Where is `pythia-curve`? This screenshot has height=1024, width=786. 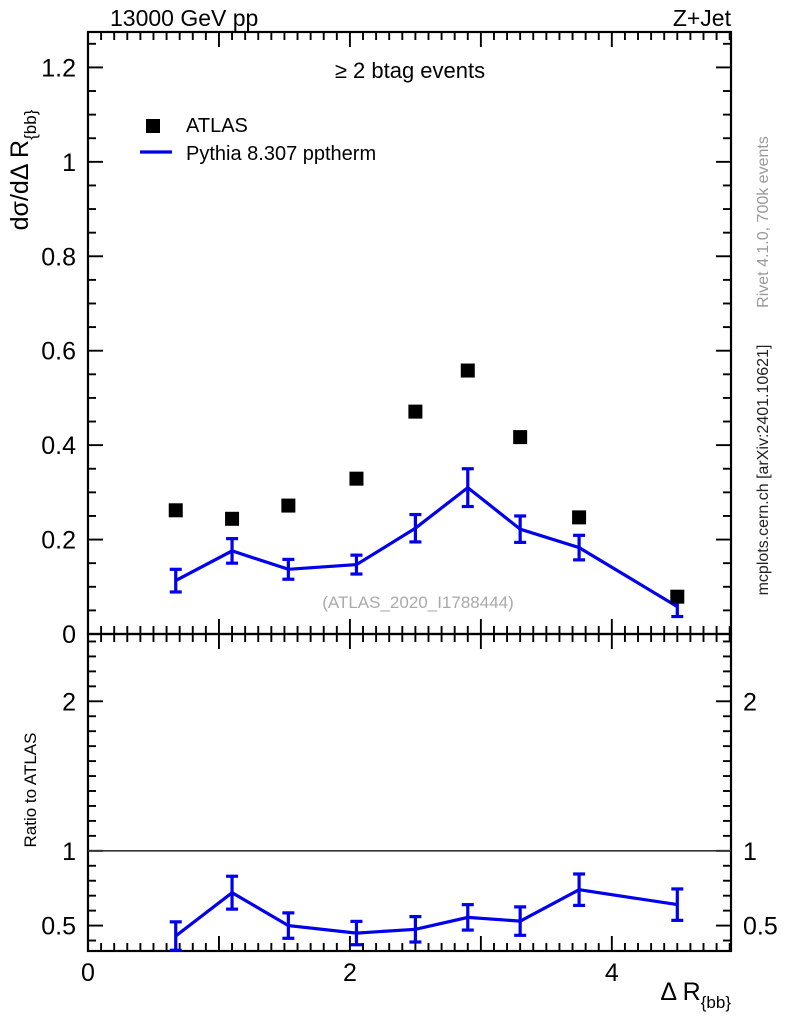 pythia-curve is located at coordinates (426, 546).